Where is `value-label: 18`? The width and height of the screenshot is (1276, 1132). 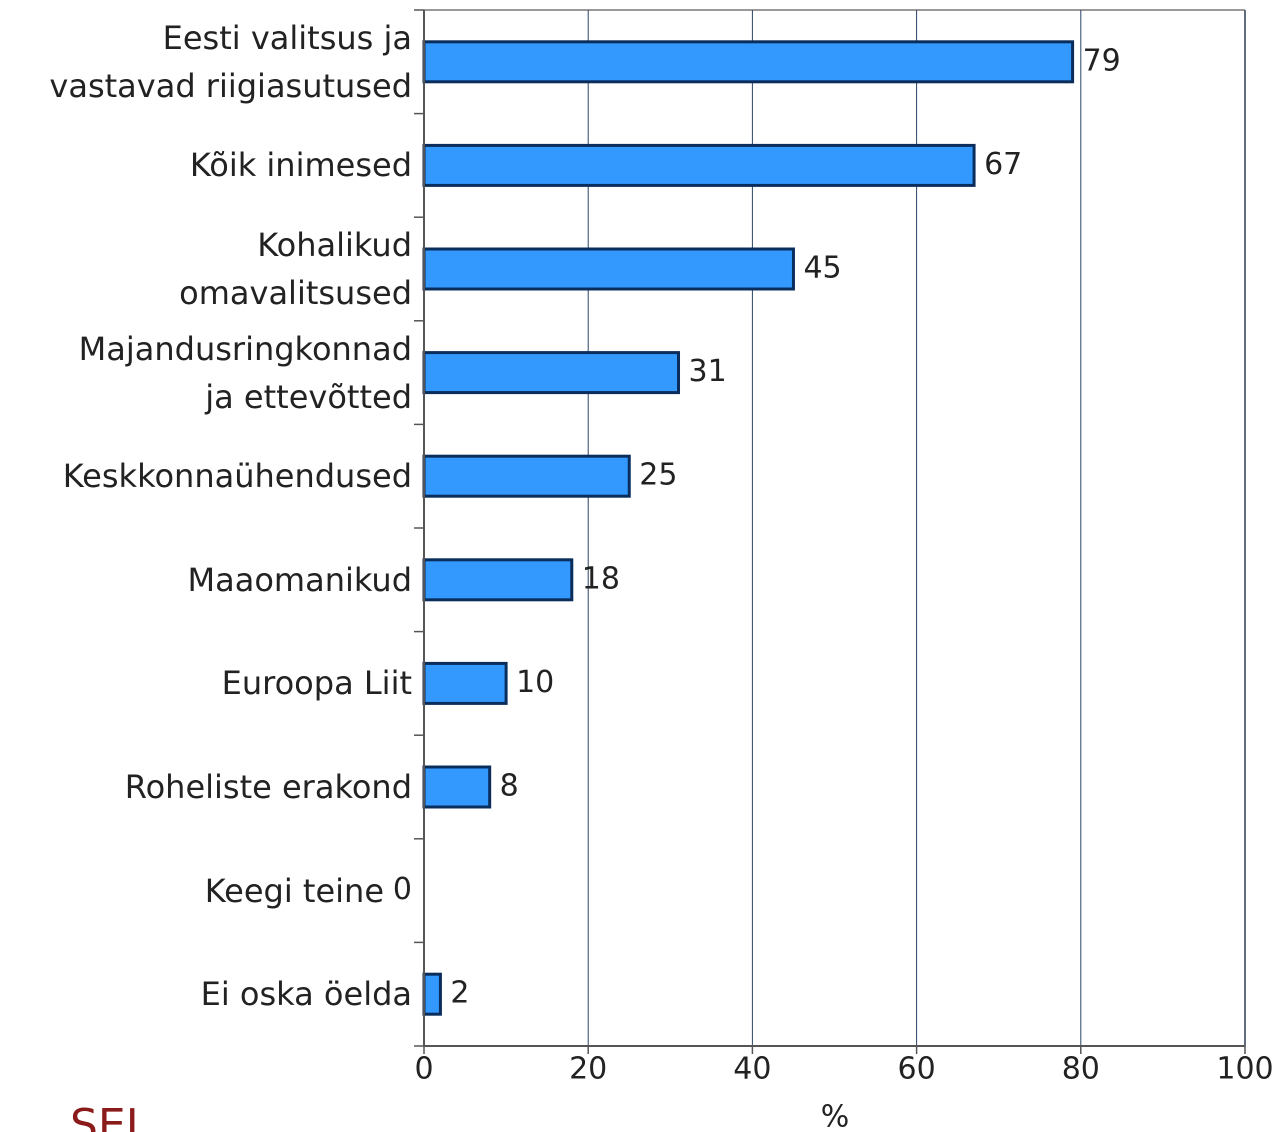
value-label: 18 is located at coordinates (601, 578).